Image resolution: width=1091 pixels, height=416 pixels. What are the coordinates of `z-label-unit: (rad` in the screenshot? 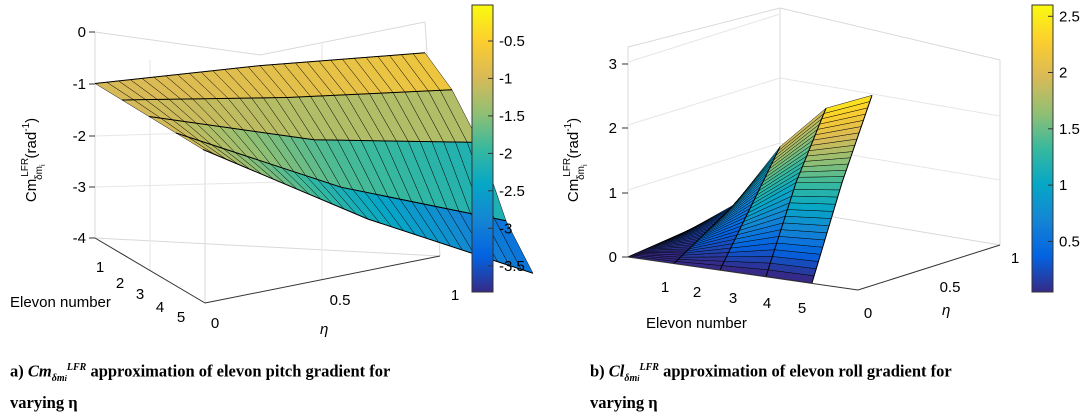 It's located at (31, 145).